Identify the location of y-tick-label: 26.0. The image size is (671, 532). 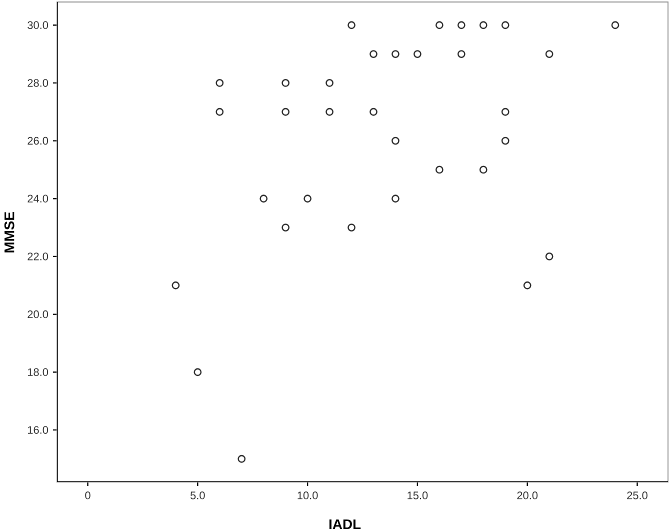
(38, 140).